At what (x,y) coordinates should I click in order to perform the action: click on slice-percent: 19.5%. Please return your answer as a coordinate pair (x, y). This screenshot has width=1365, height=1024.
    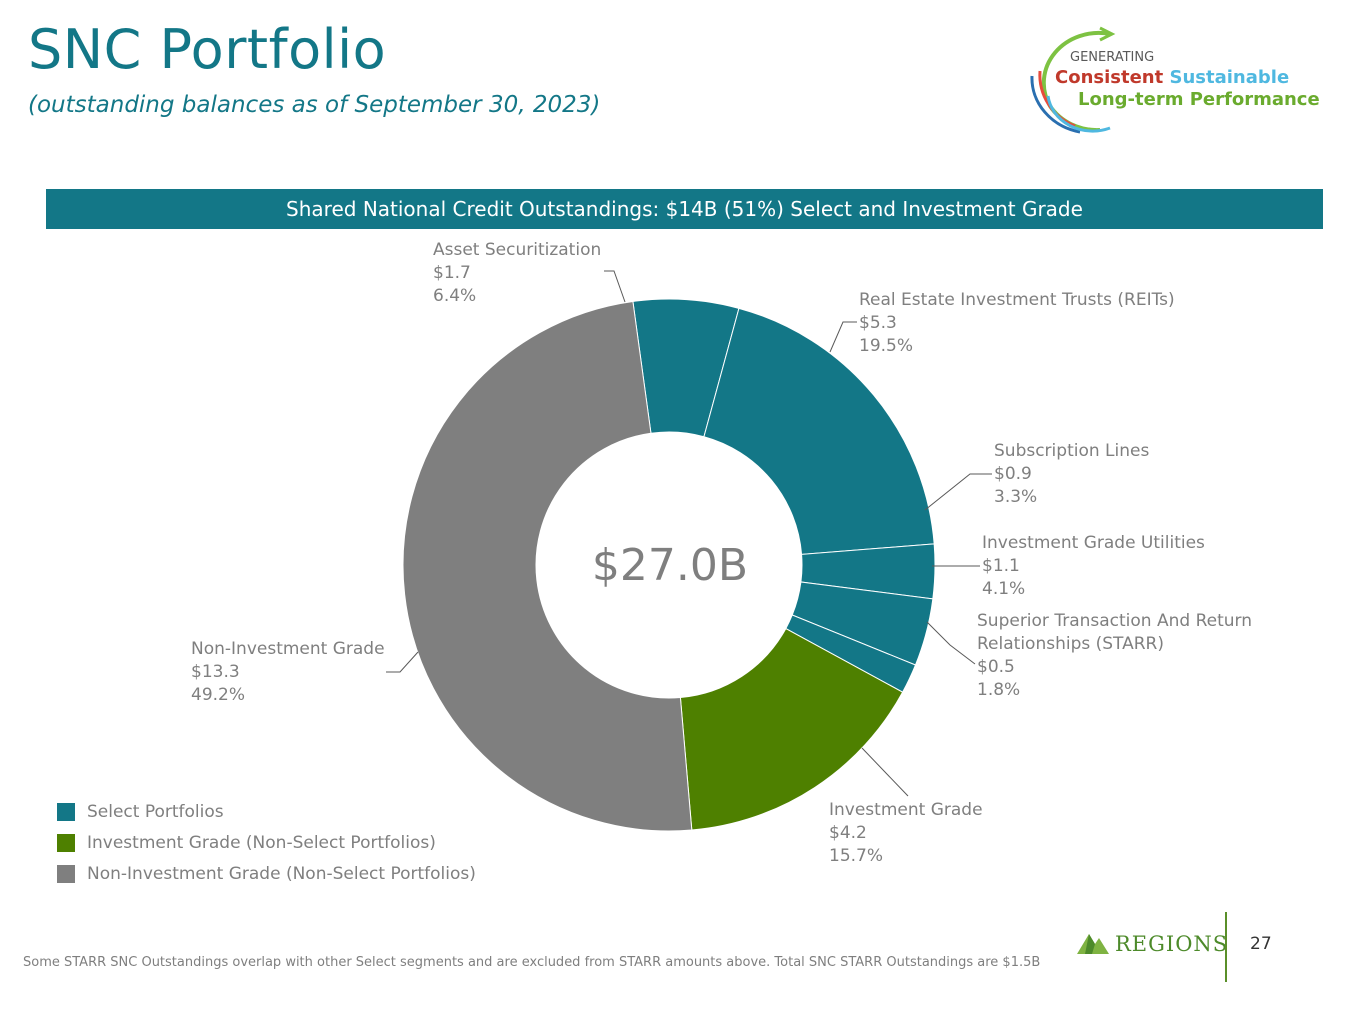
    Looking at the image, I should click on (886, 346).